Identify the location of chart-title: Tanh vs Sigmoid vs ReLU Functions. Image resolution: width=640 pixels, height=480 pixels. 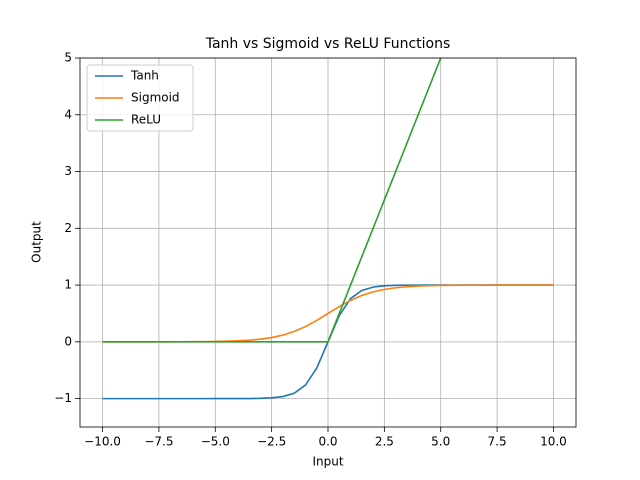
(328, 44).